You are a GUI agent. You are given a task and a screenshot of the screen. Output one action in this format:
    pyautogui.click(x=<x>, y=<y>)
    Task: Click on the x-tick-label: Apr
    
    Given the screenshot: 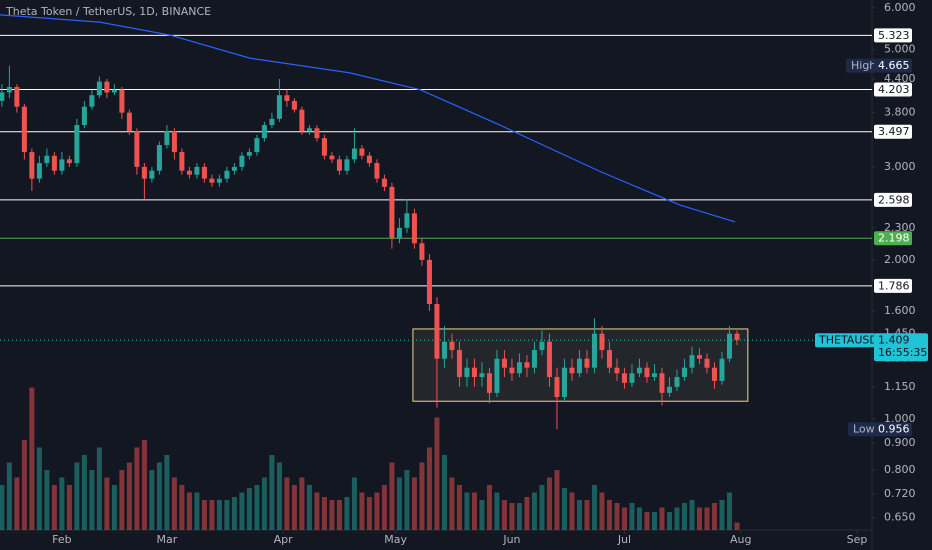 What is the action you would take?
    pyautogui.click(x=284, y=539)
    